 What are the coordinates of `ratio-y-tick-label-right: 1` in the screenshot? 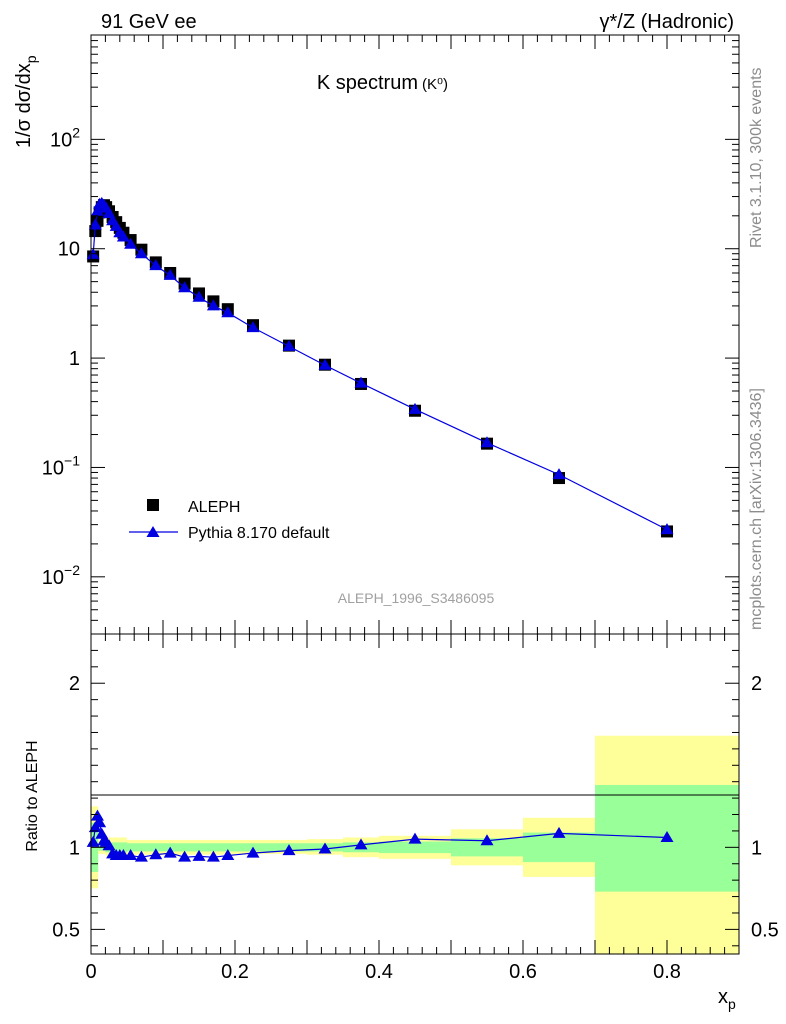 It's located at (756, 848).